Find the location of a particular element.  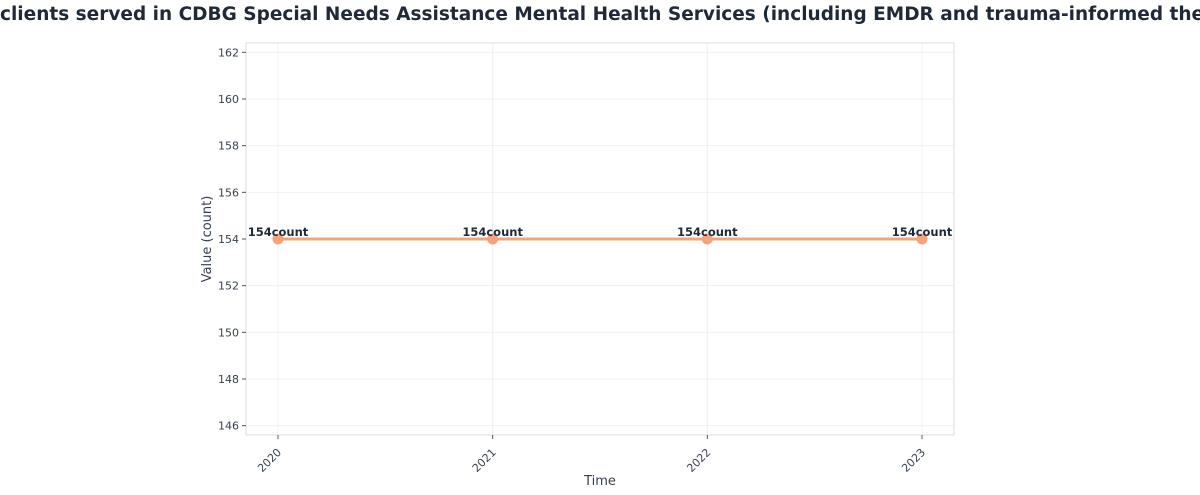

x-tick-label: 2023 is located at coordinates (913, 460).